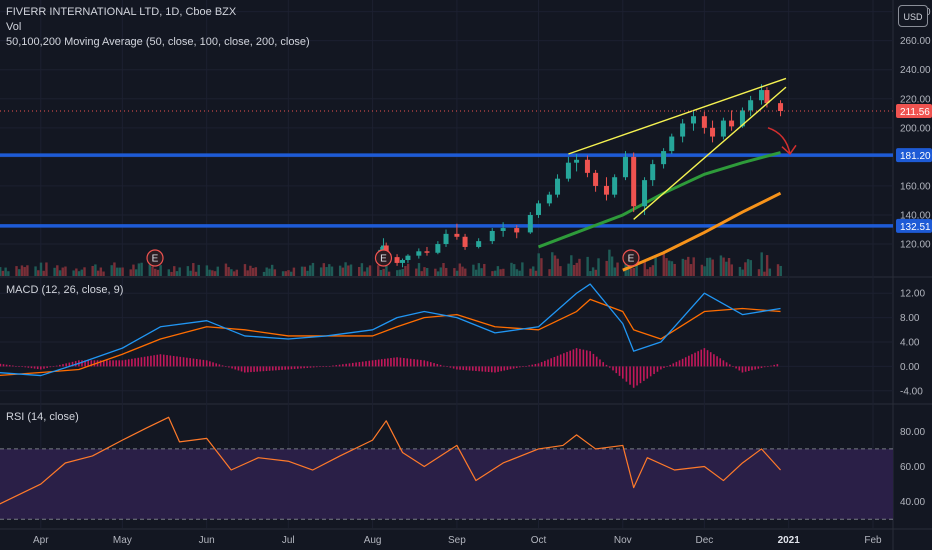 The width and height of the screenshot is (932, 550). I want to click on macd-tick-label: 8.00, so click(910, 318).